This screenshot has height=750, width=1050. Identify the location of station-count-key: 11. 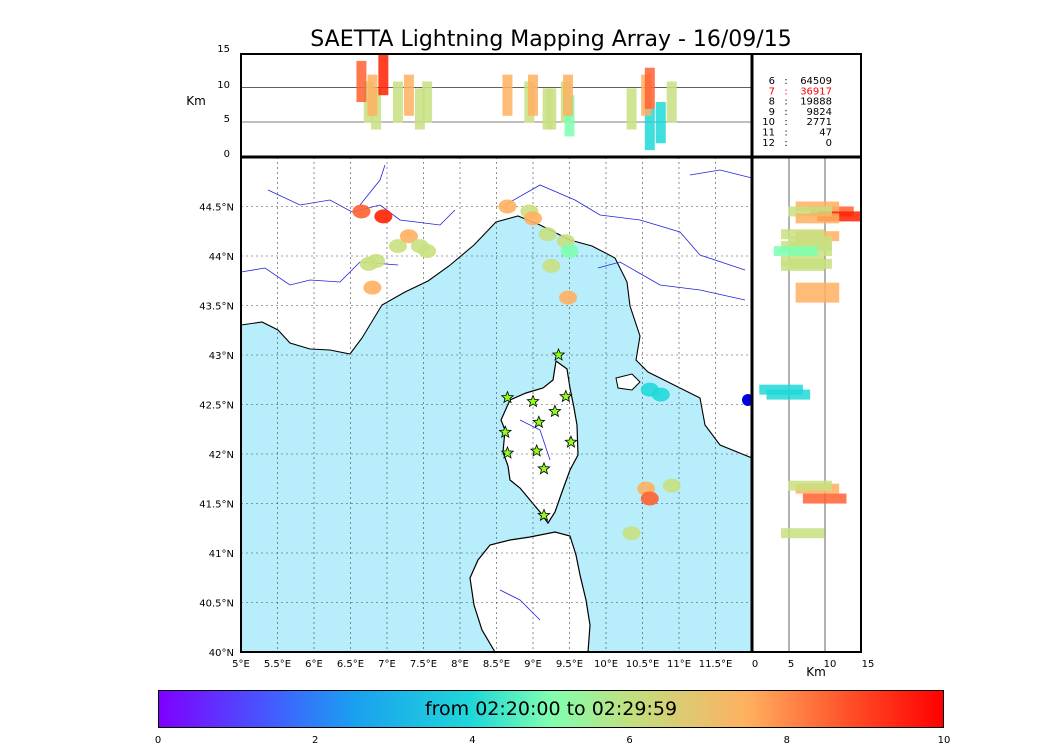
(768, 133).